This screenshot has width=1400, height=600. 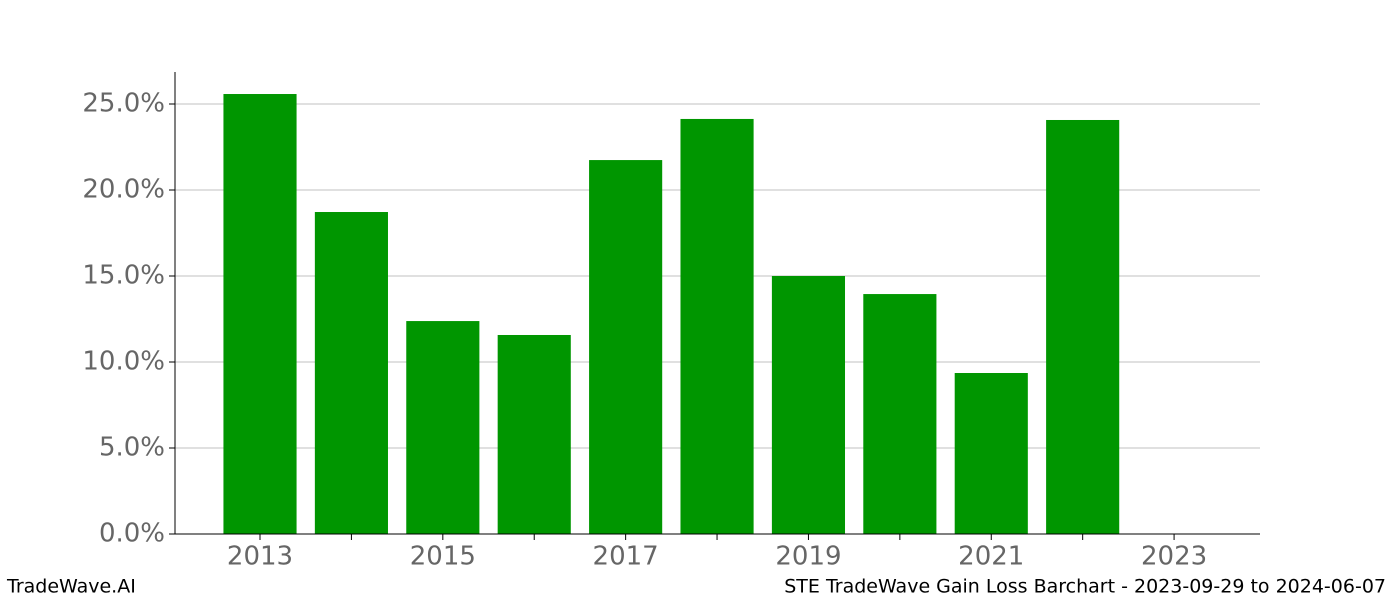 What do you see at coordinates (123, 275) in the screenshot?
I see `y-tick-label: 15.0%` at bounding box center [123, 275].